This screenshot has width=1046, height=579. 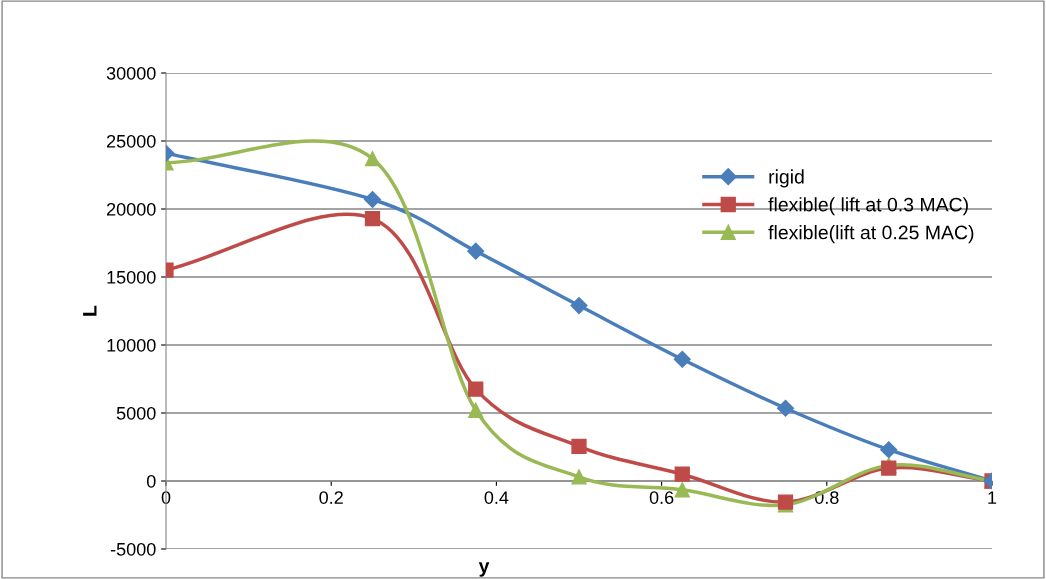 I want to click on y-tick-label: 25000, so click(x=131, y=141).